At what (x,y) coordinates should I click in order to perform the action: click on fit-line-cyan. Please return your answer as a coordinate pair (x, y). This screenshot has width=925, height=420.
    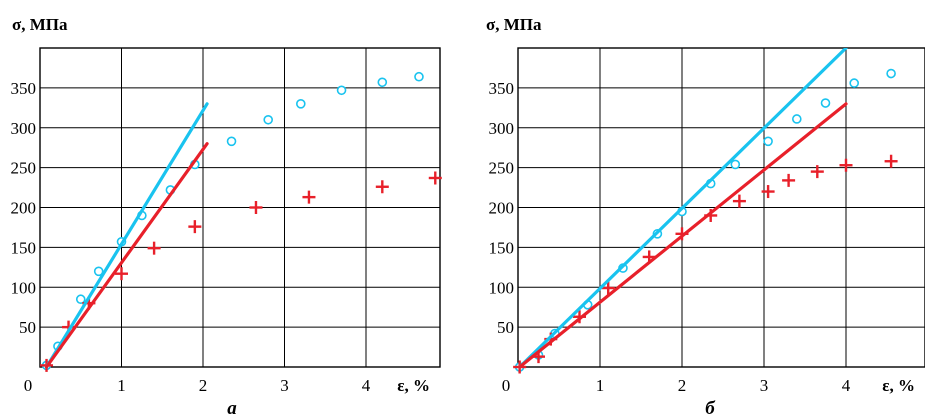
    Looking at the image, I should click on (126, 235).